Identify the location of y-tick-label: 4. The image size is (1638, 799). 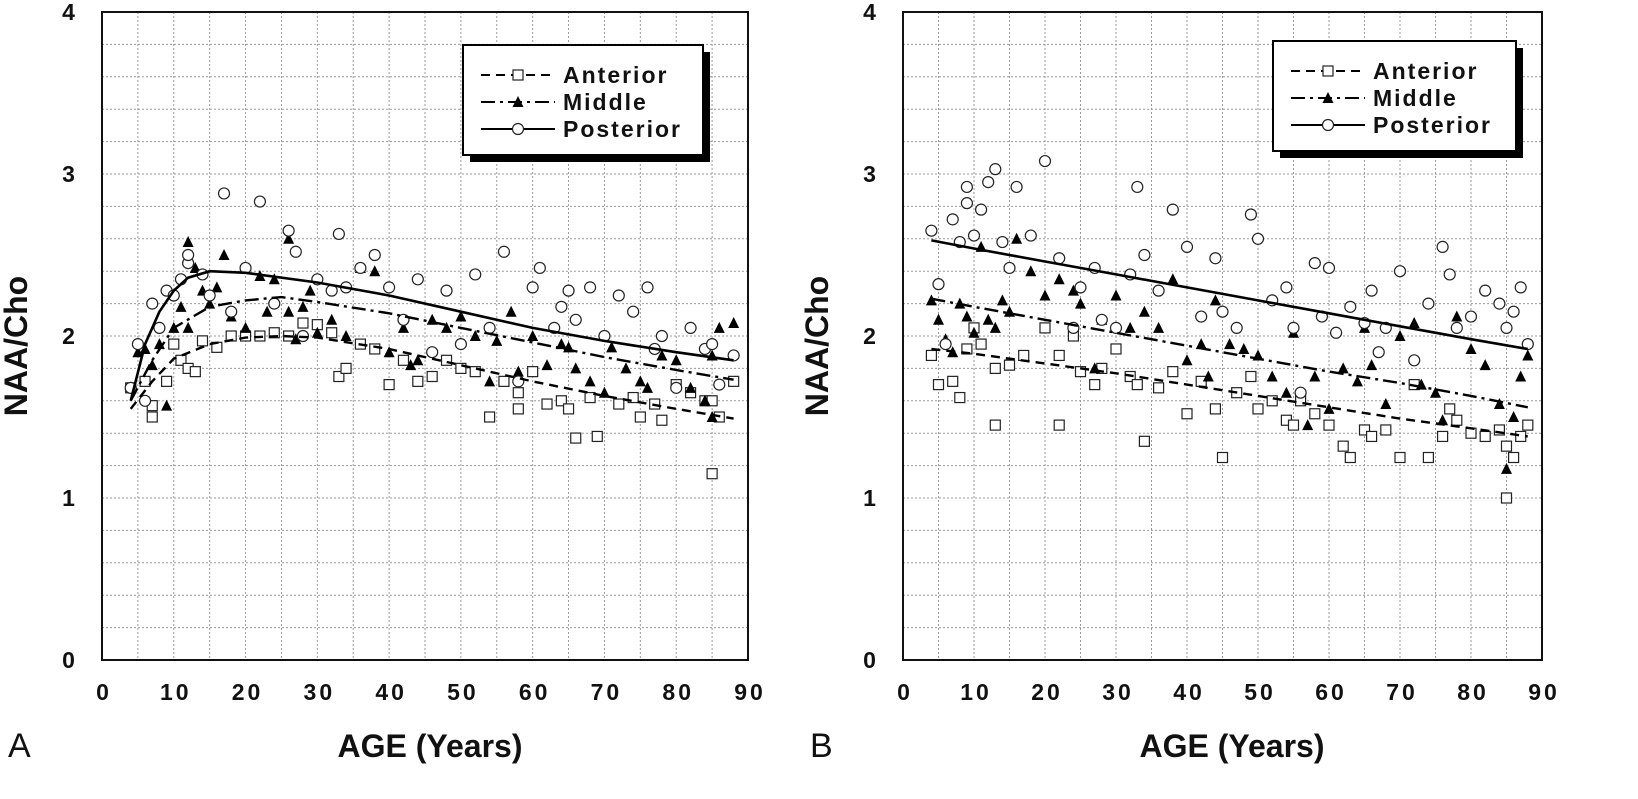
(70, 12).